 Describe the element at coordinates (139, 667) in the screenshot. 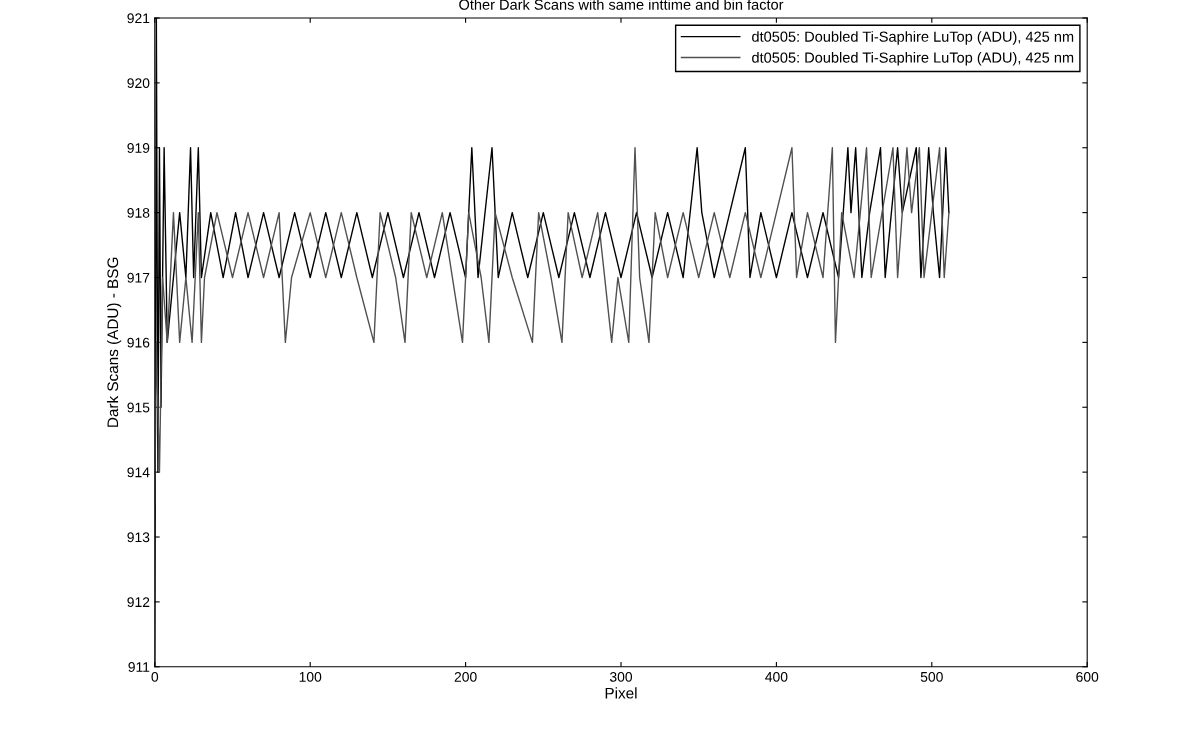

I see `y-tick-label: 911` at that location.